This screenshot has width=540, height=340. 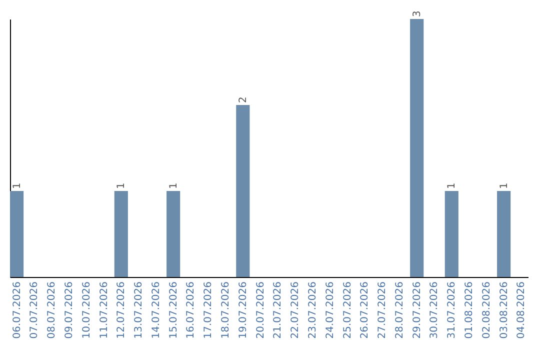 What do you see at coordinates (34, 310) in the screenshot?
I see `x-tick-label: 07.07.2026` at bounding box center [34, 310].